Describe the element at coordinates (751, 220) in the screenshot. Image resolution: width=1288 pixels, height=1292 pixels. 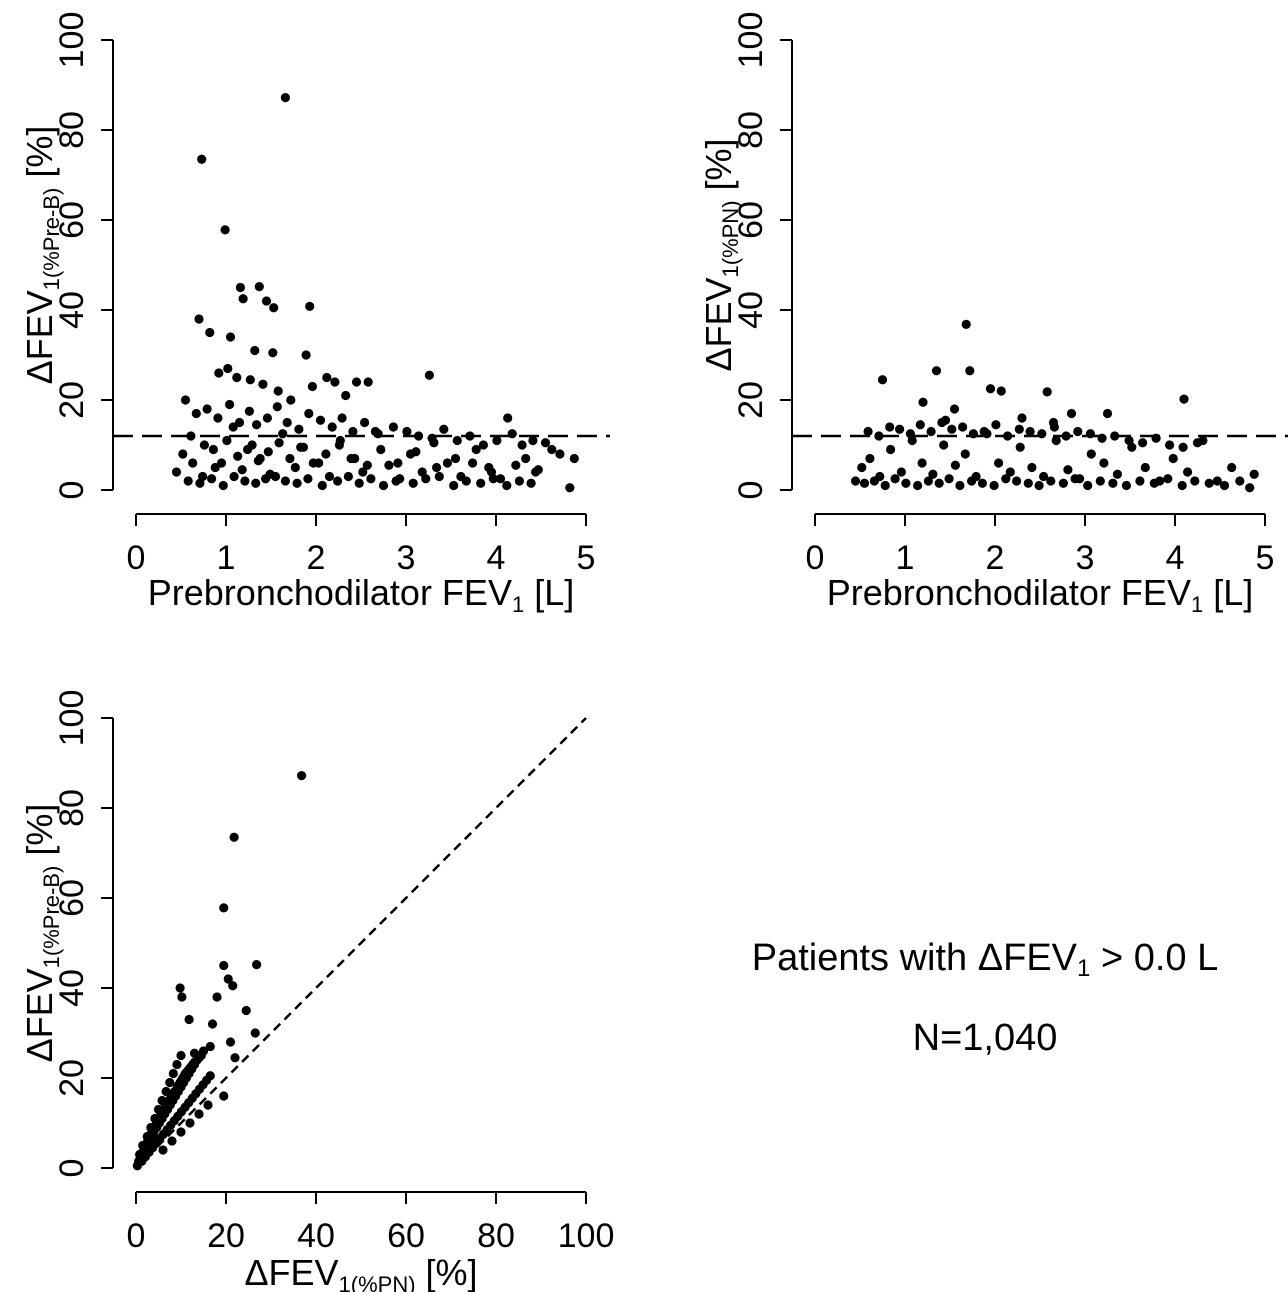
I see `y-tick-label: 60` at that location.